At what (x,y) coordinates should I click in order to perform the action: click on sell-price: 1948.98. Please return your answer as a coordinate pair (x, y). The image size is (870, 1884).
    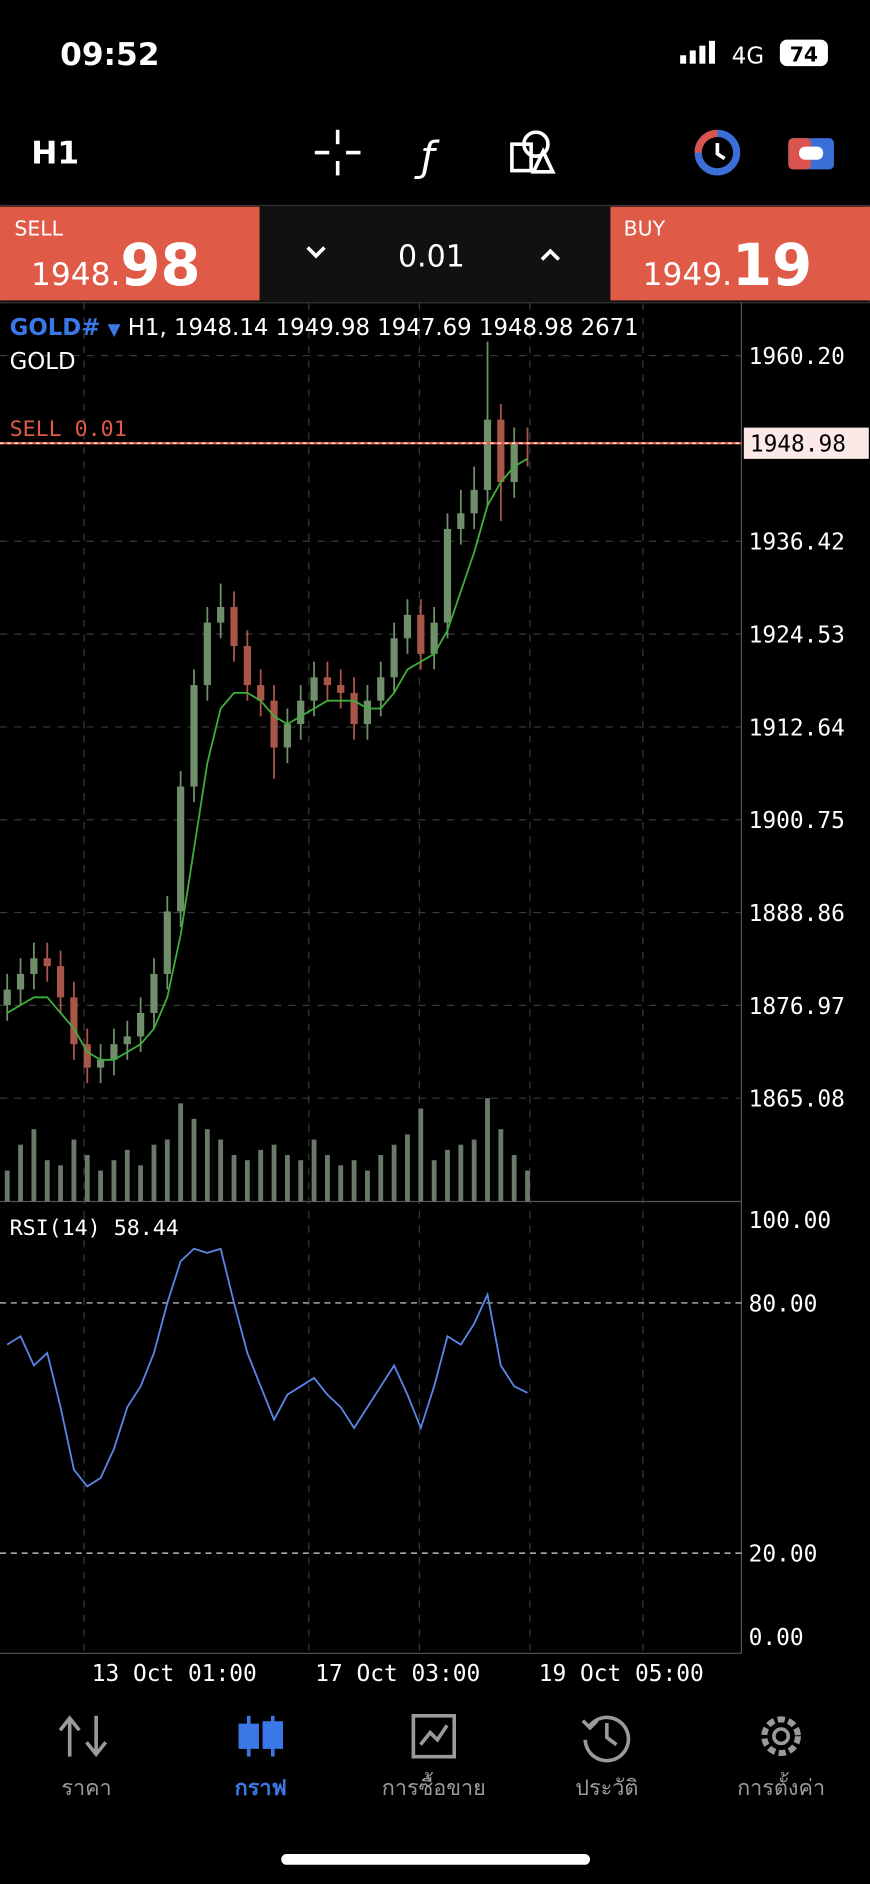
    Looking at the image, I should click on (116, 265).